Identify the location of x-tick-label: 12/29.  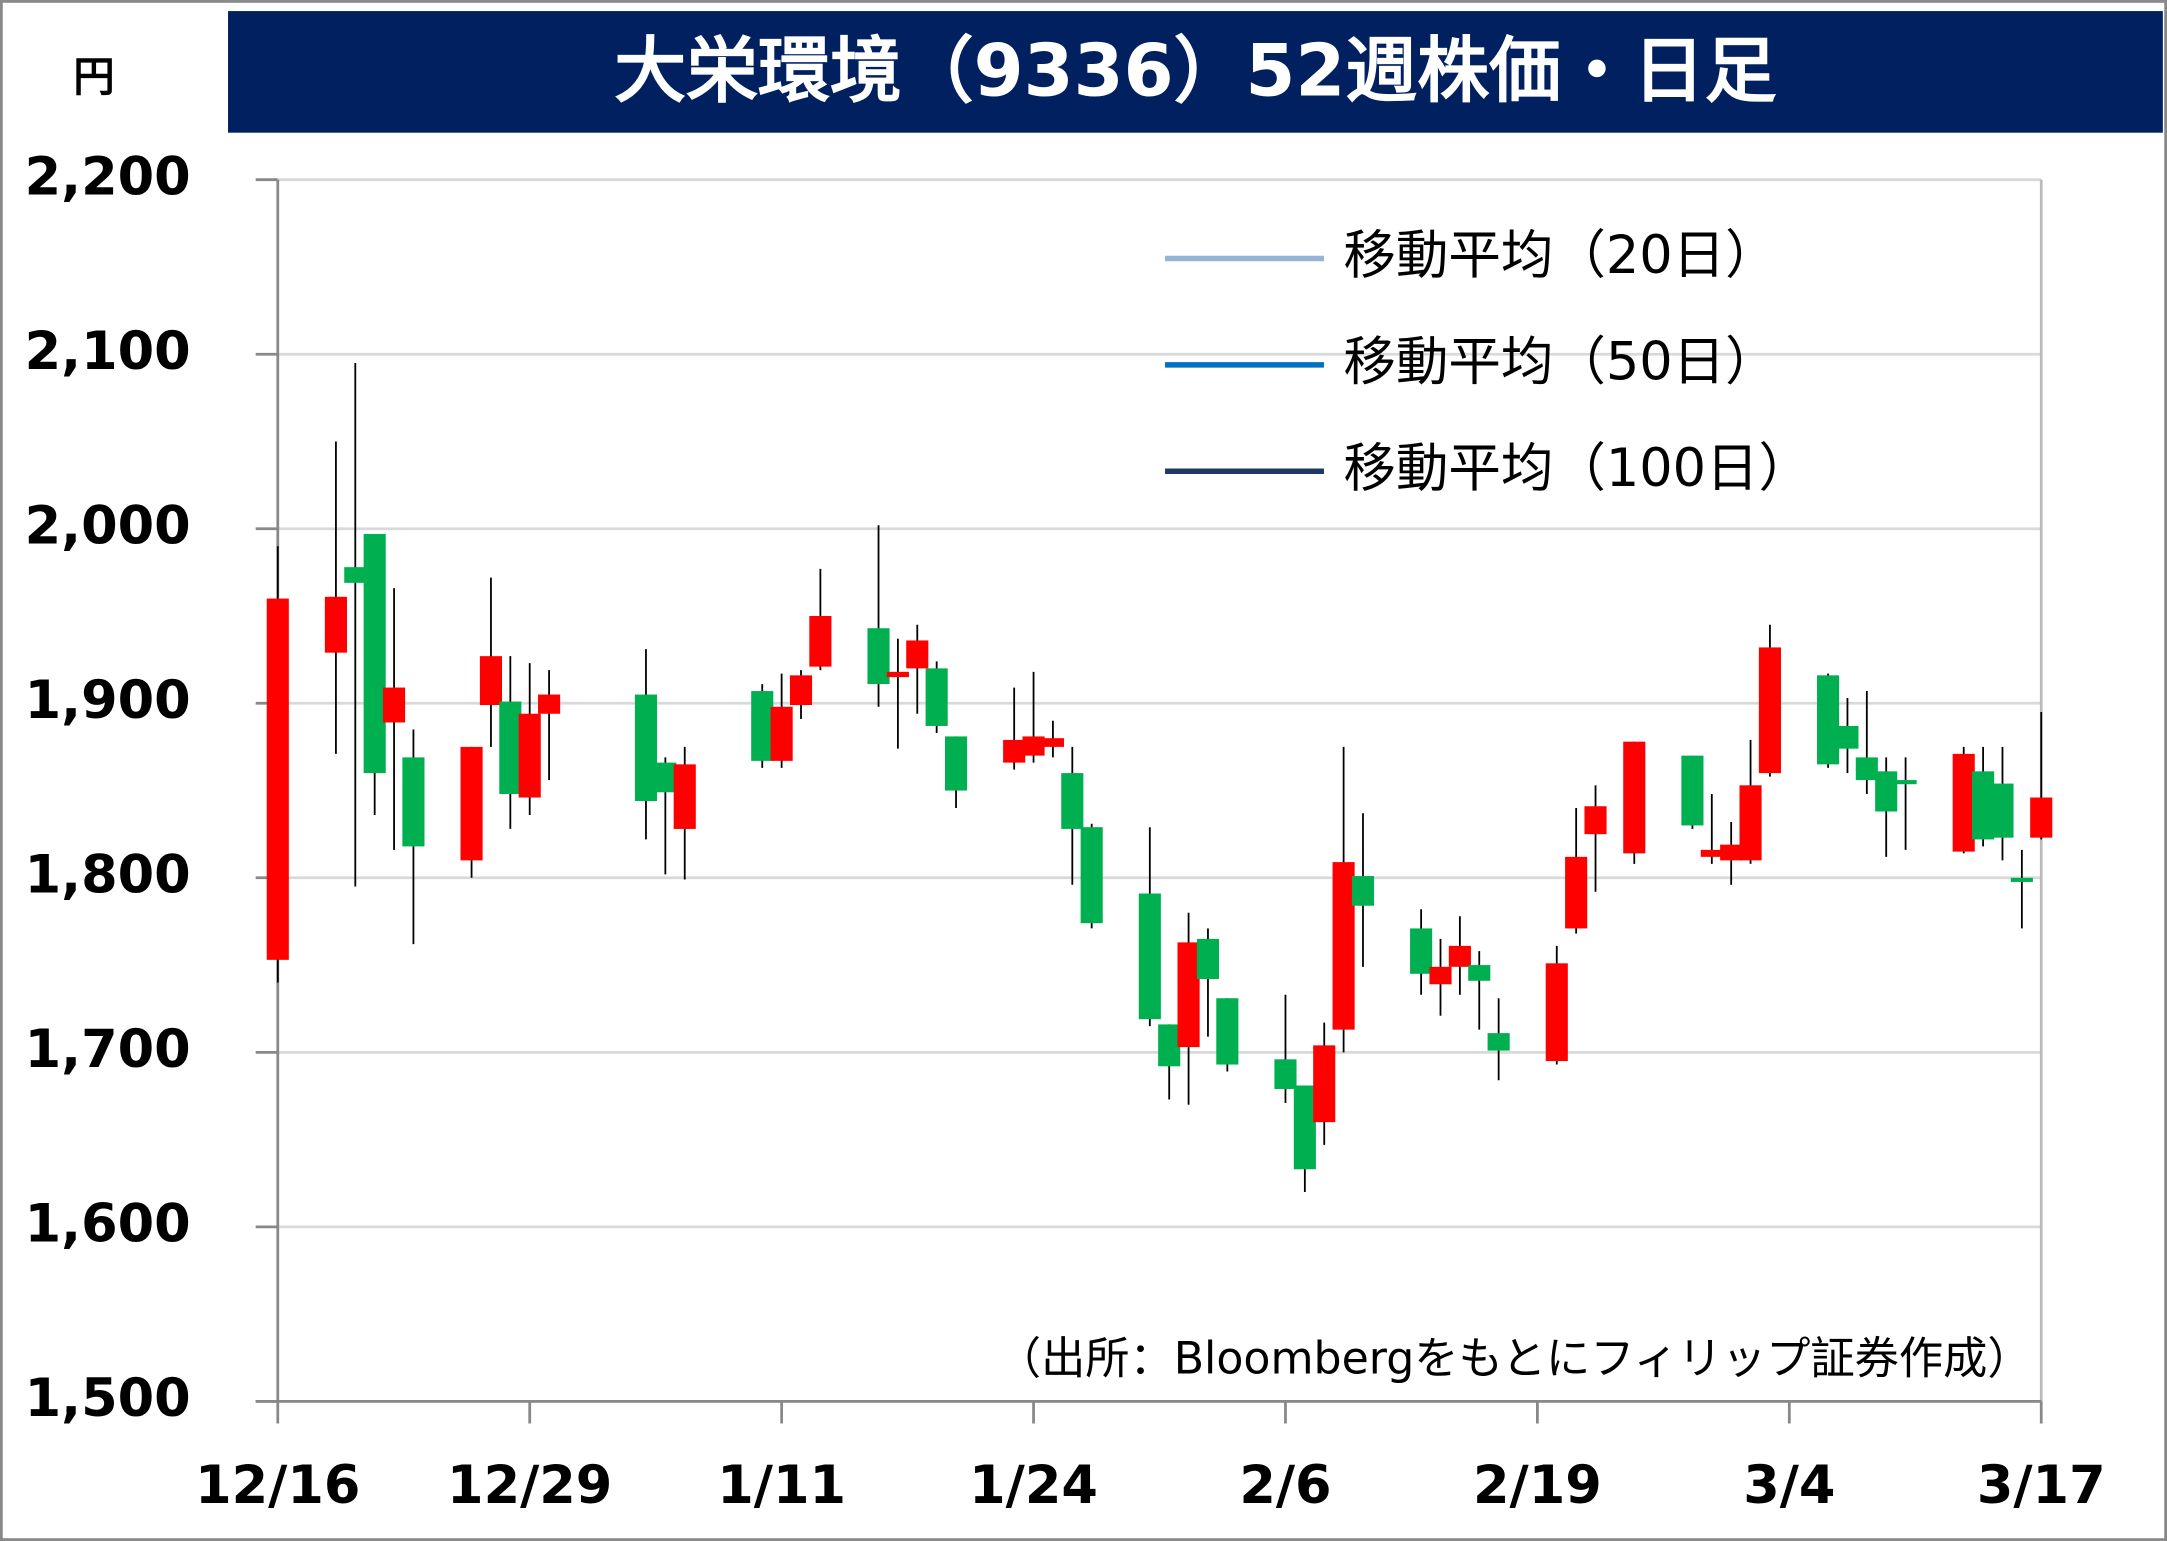
(529, 1485).